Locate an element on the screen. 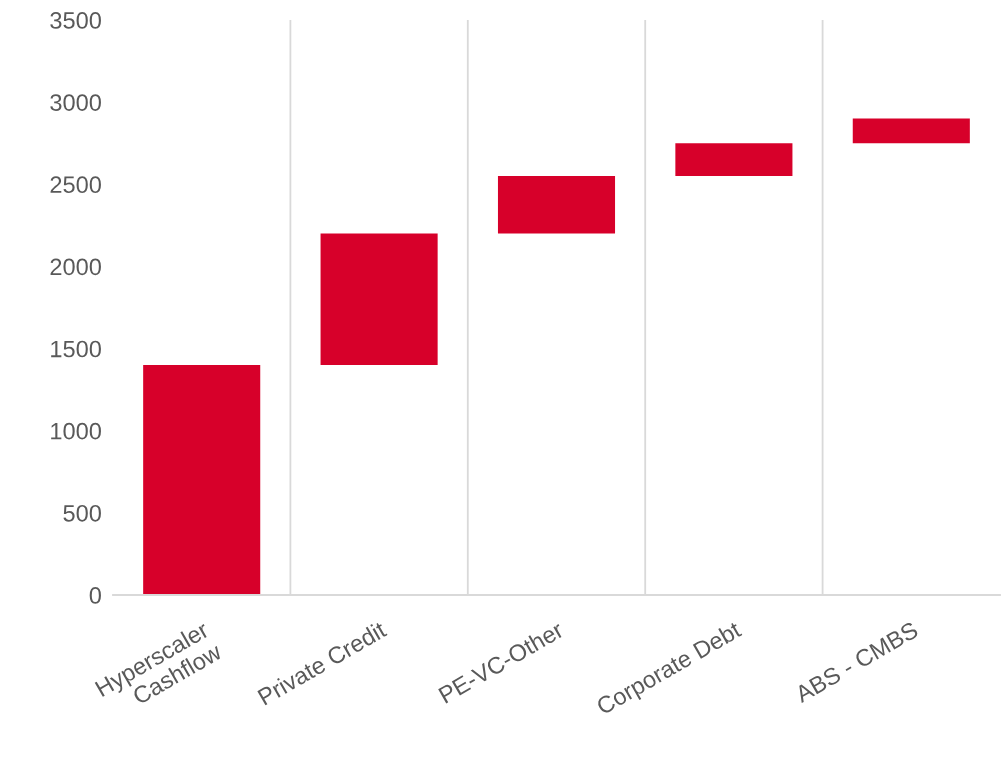 The height and width of the screenshot is (773, 1002). y-tick-label: 1500 is located at coordinates (76, 349).